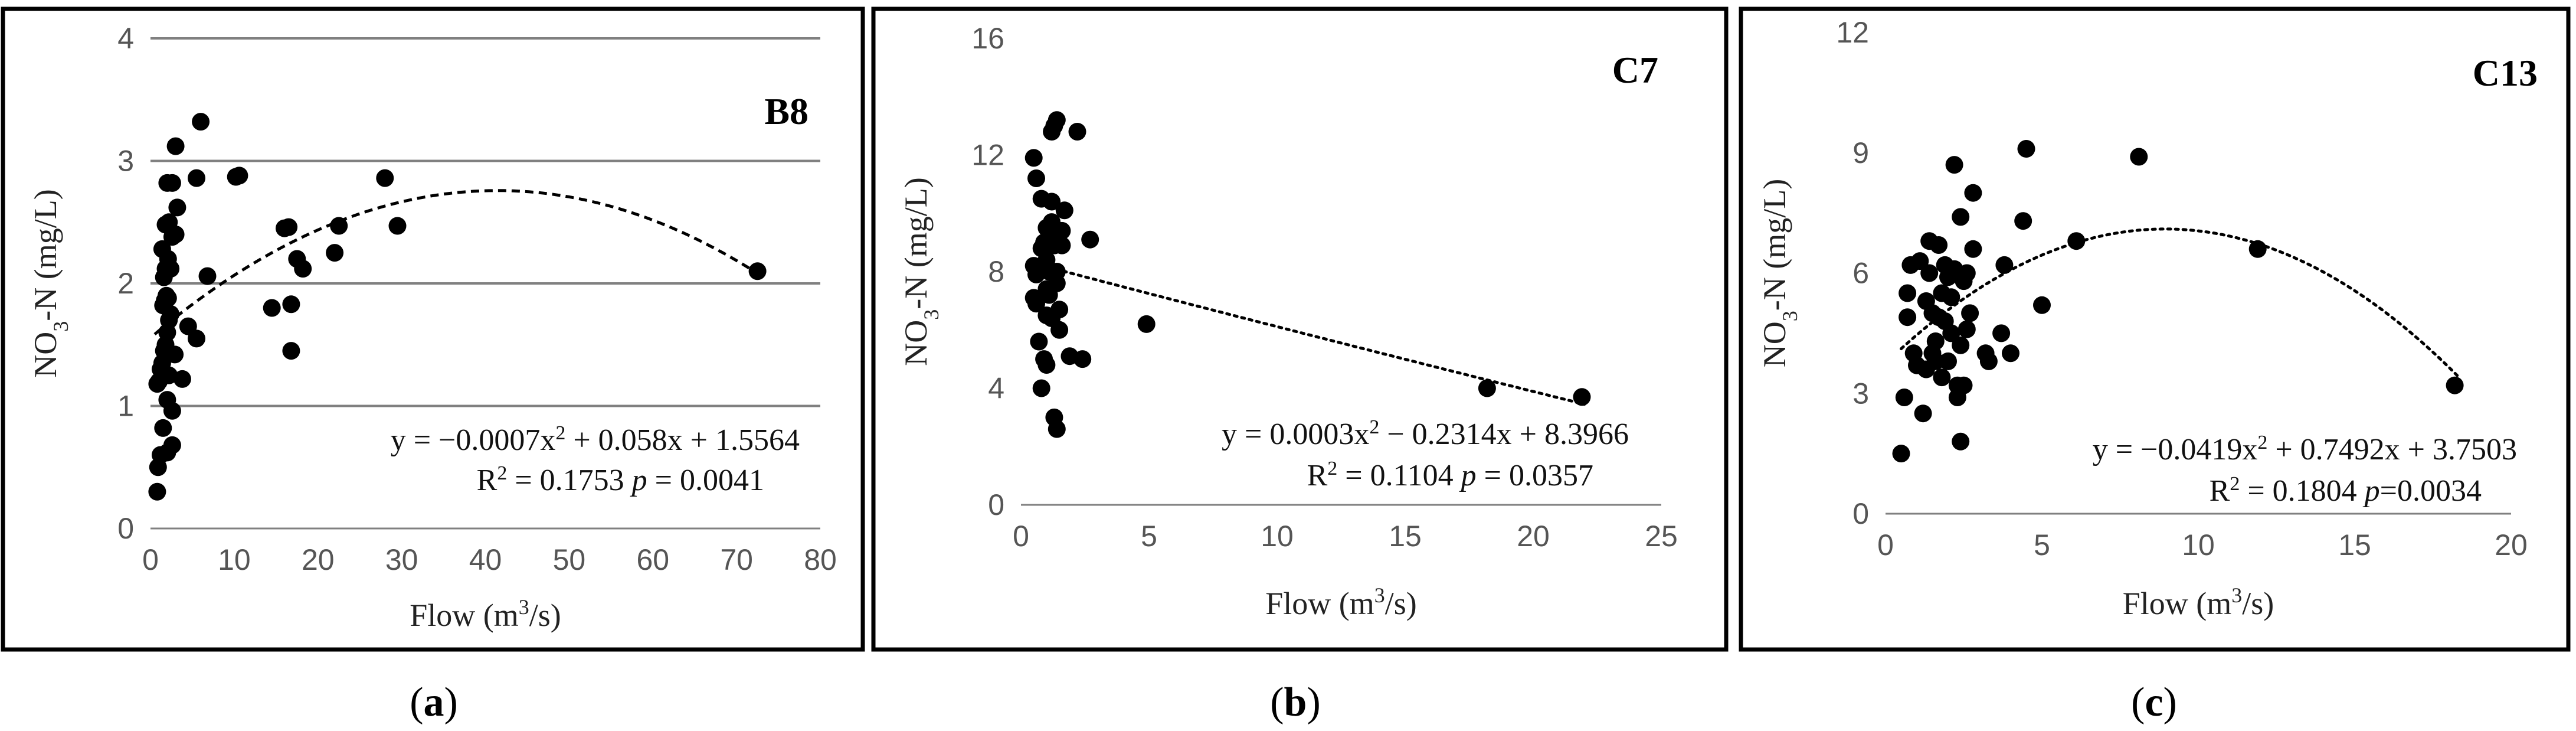 This screenshot has height=731, width=2576. I want to click on y-tick-label: 1, so click(125, 406).